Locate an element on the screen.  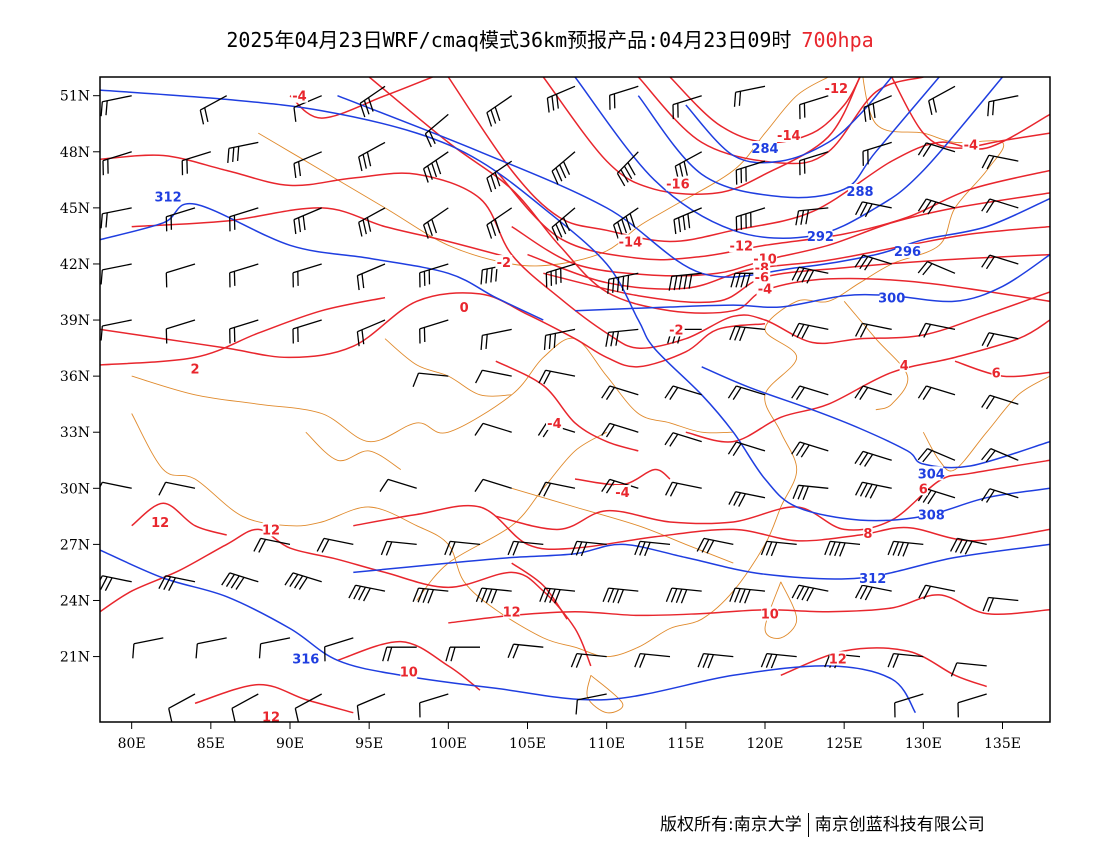
lon-tick-label: 115E is located at coordinates (685, 744).